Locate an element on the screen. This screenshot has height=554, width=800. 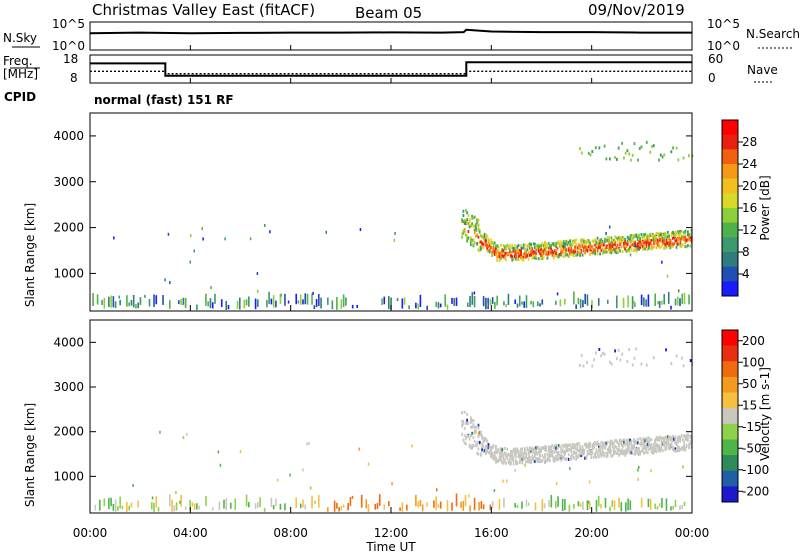
power-colorbar-tick-label: 4 is located at coordinates (746, 274).